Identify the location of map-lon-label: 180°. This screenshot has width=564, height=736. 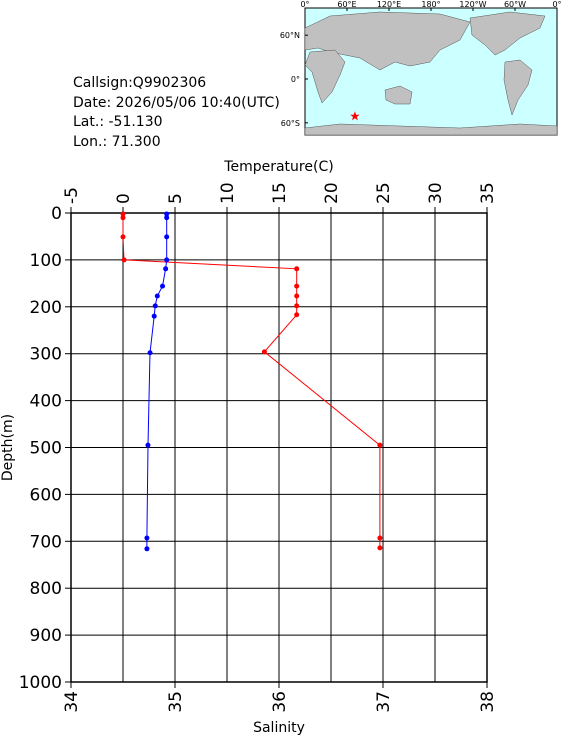
(430, 4).